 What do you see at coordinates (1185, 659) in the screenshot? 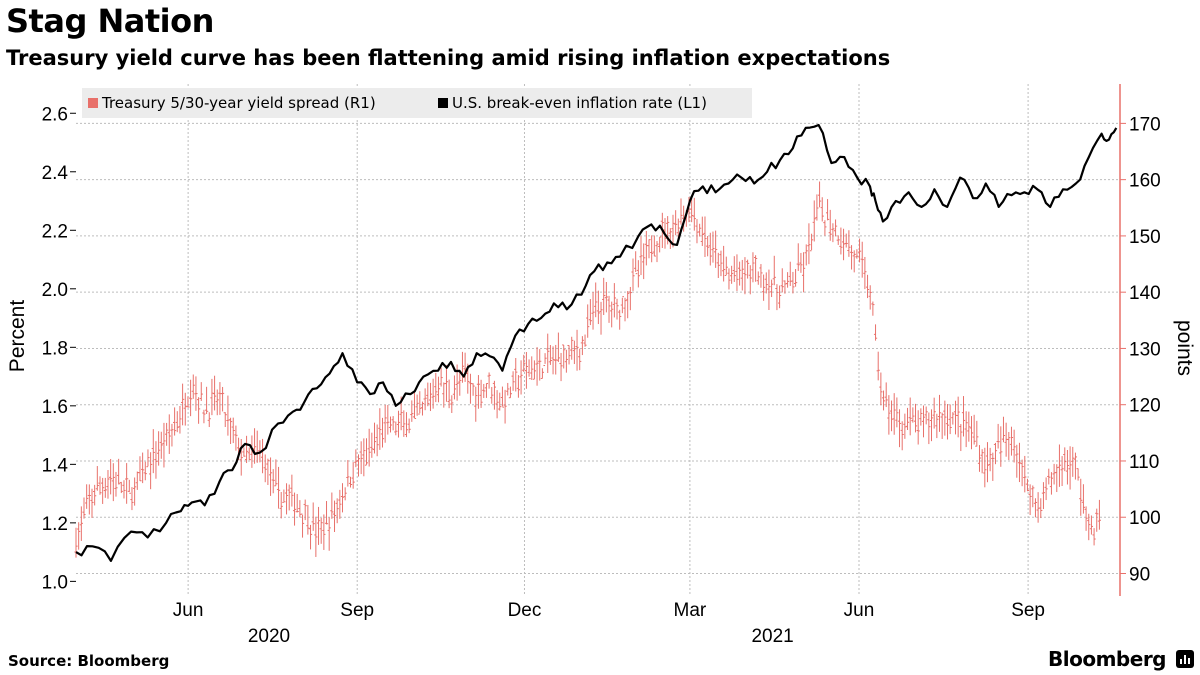
I see `bloomberg-bars-icon` at bounding box center [1185, 659].